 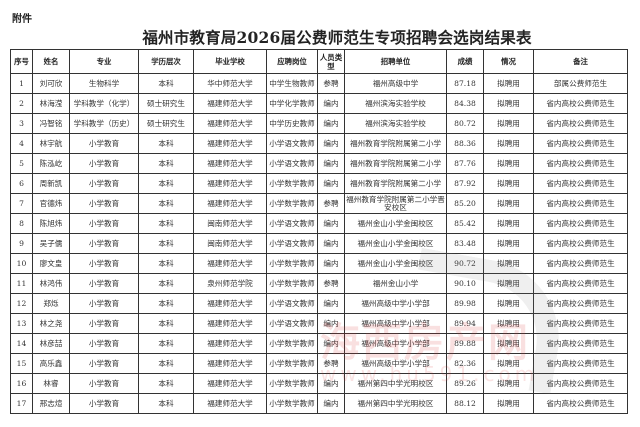 What do you see at coordinates (104, 83) in the screenshot?
I see `cell-major: 生物科学` at bounding box center [104, 83].